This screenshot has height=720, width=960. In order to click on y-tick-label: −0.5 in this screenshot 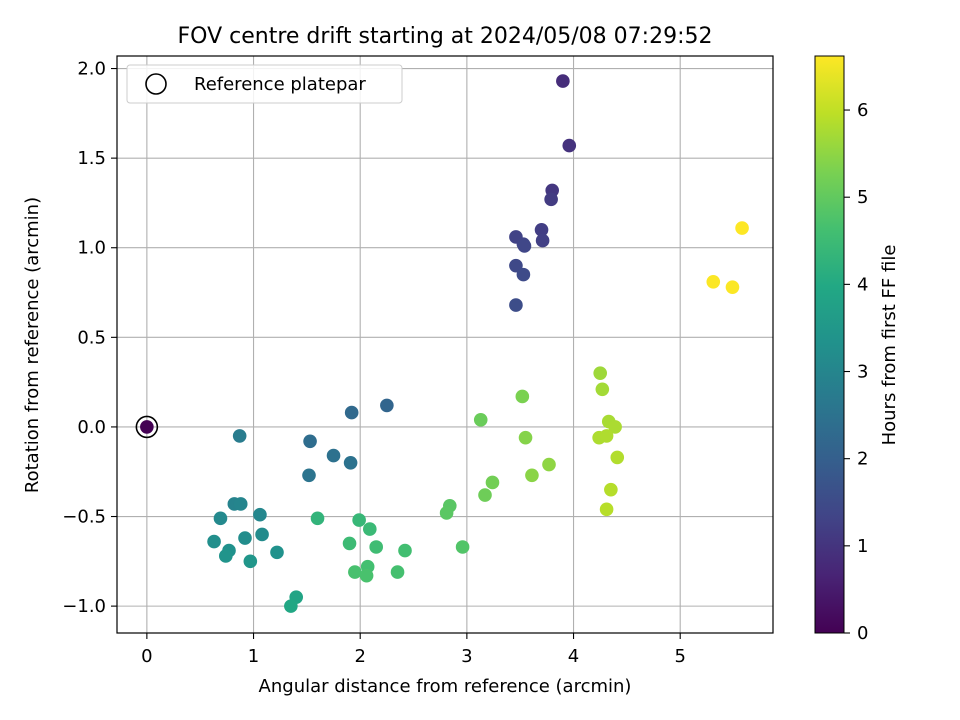, I will do `click(84, 517)`.